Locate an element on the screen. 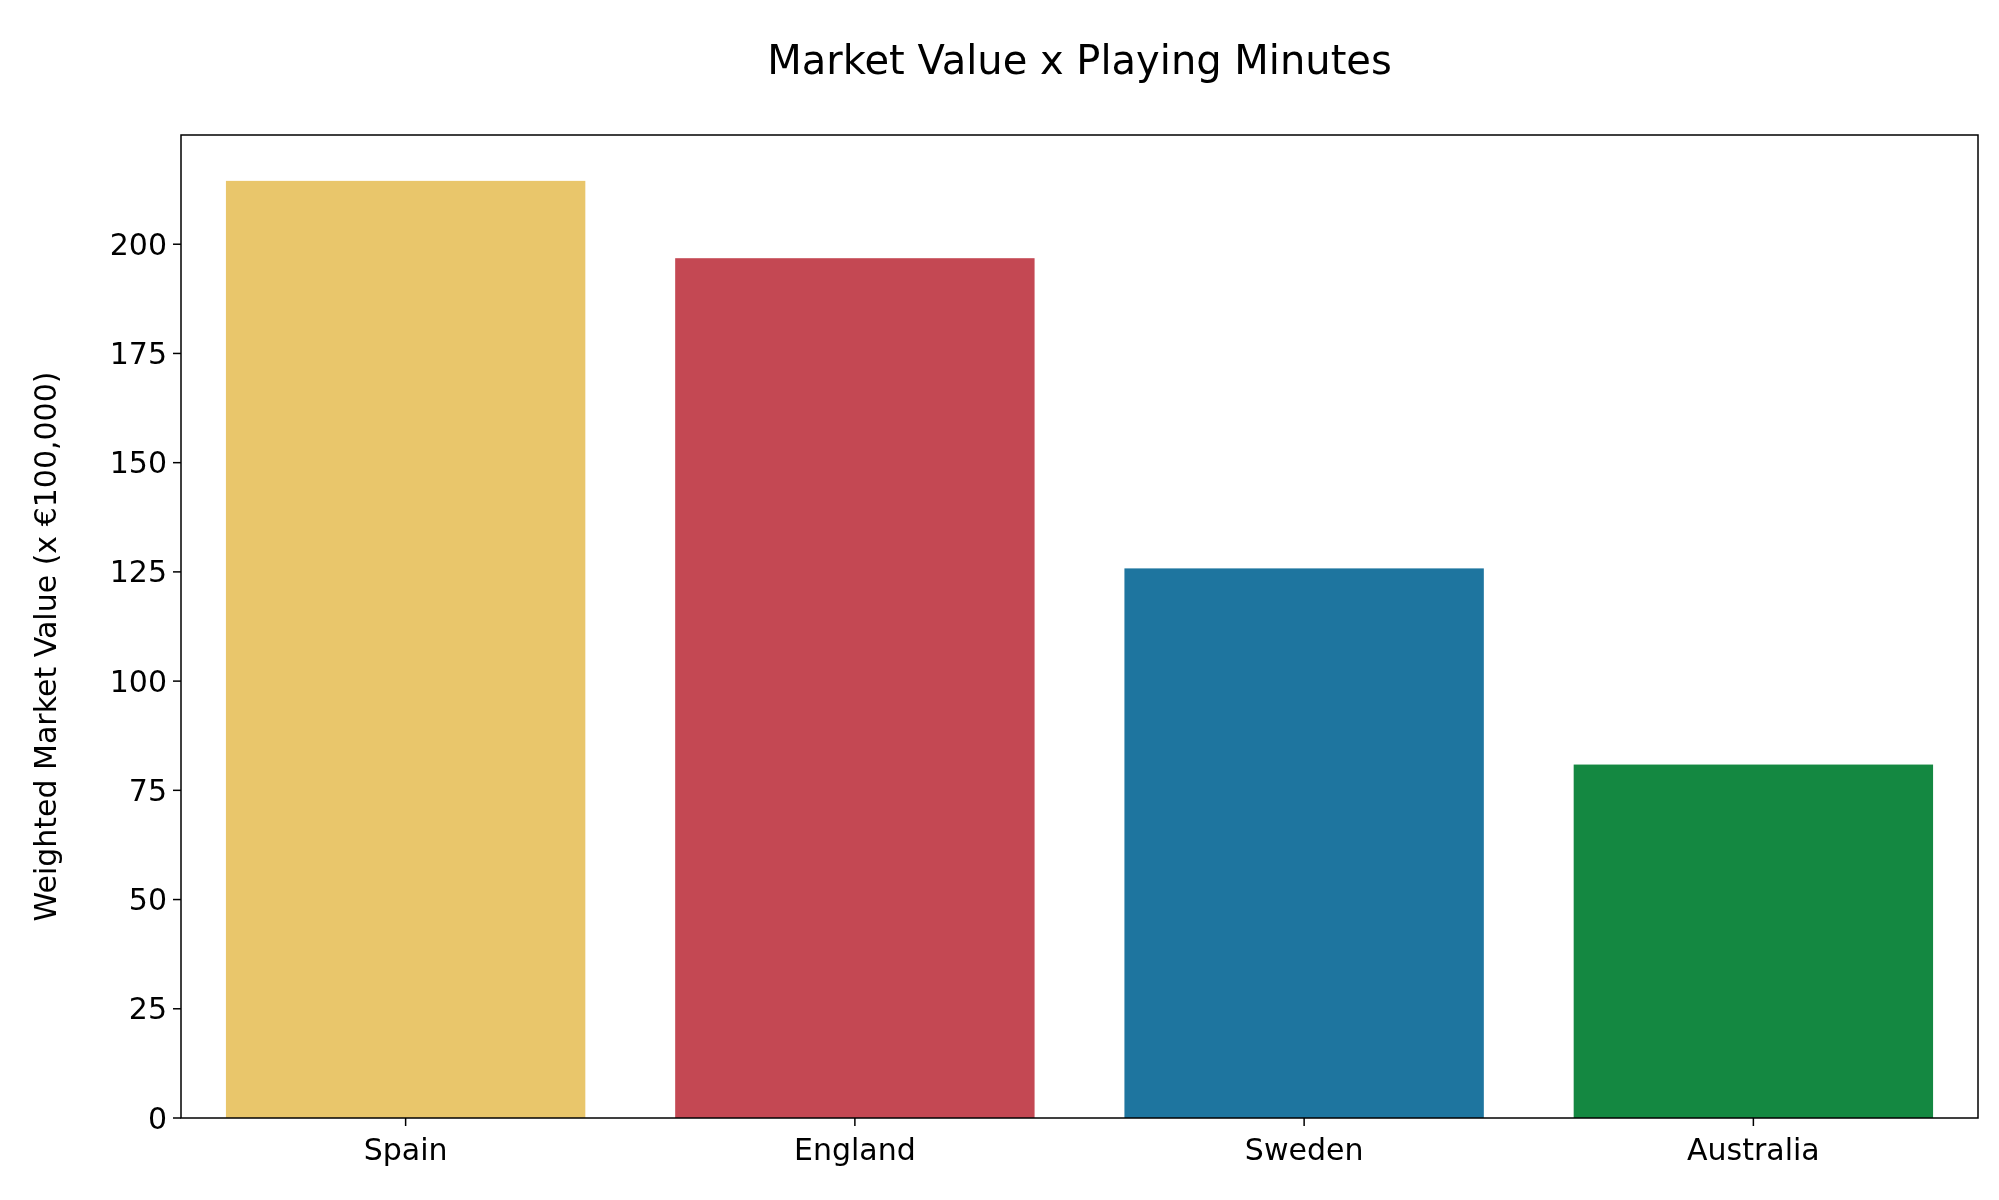 This screenshot has height=1200, width=1999. y-tick-label: 200 is located at coordinates (138, 244).